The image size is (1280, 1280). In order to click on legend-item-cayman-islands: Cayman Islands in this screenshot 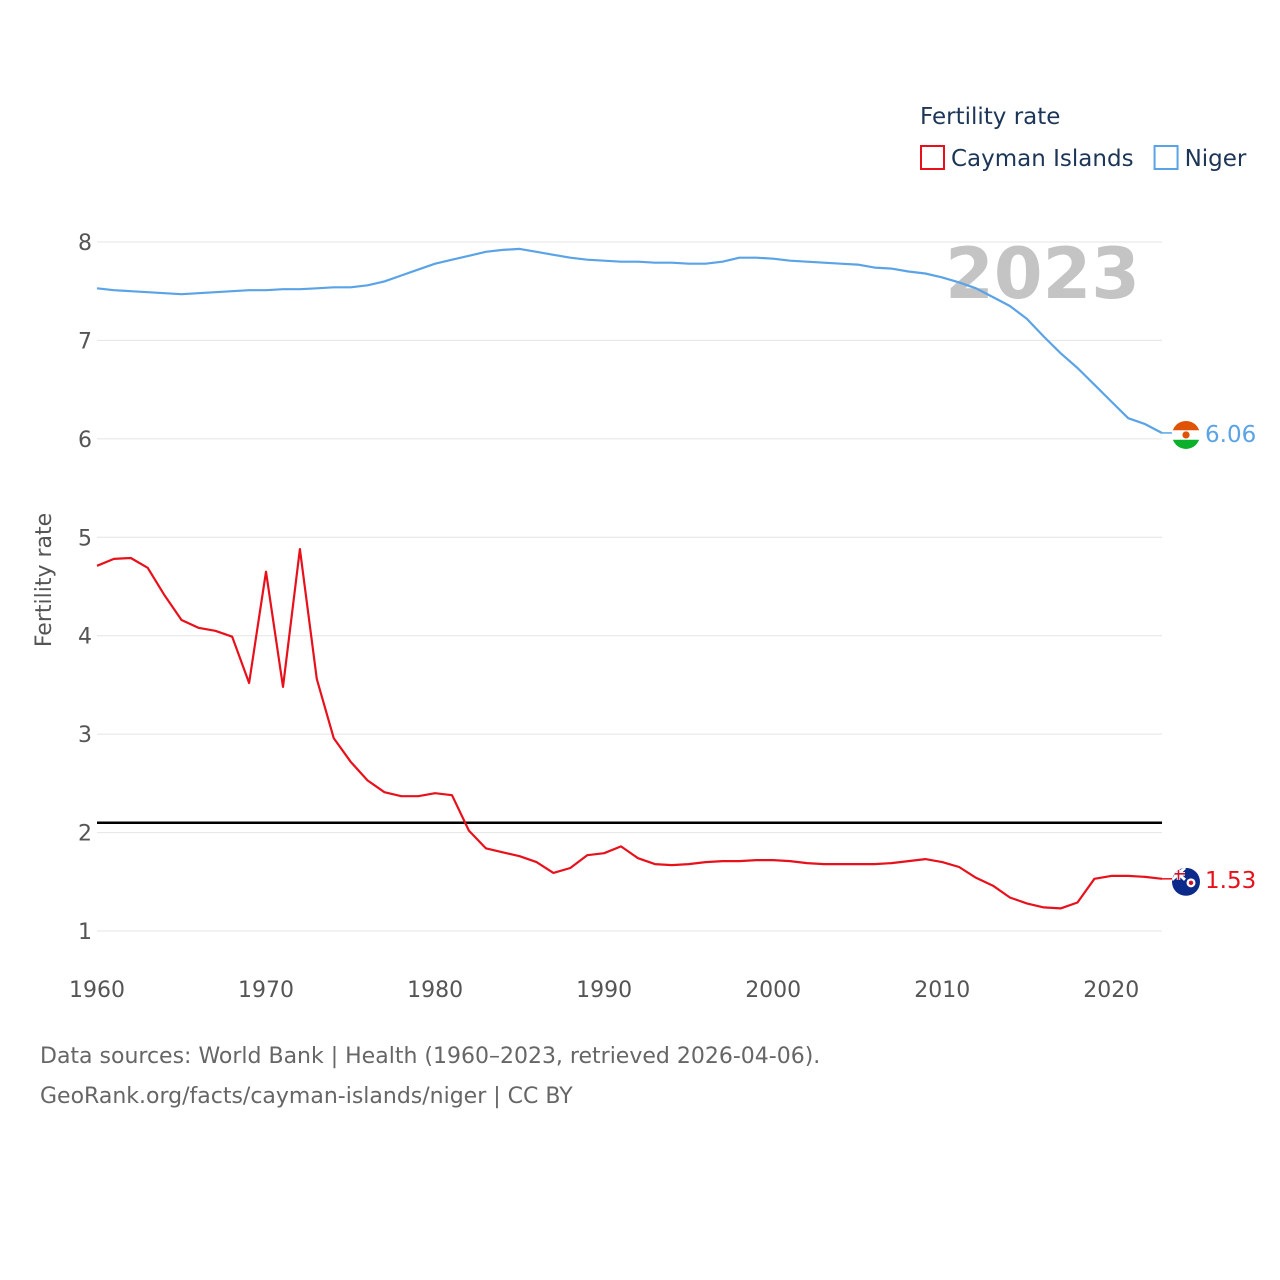, I will do `click(1027, 158)`.